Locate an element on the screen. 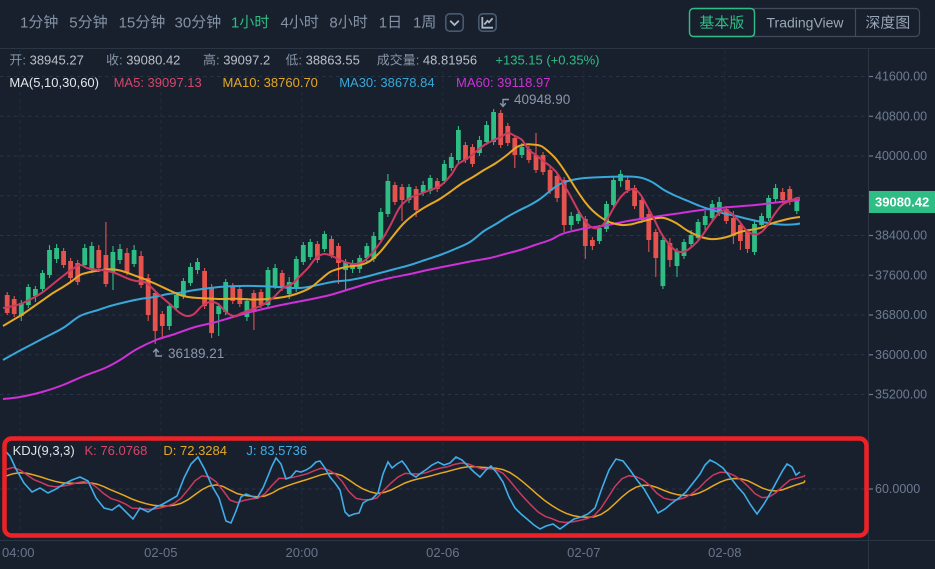 The image size is (935, 569). svg-text: MA60: 39118.97 is located at coordinates (503, 82).